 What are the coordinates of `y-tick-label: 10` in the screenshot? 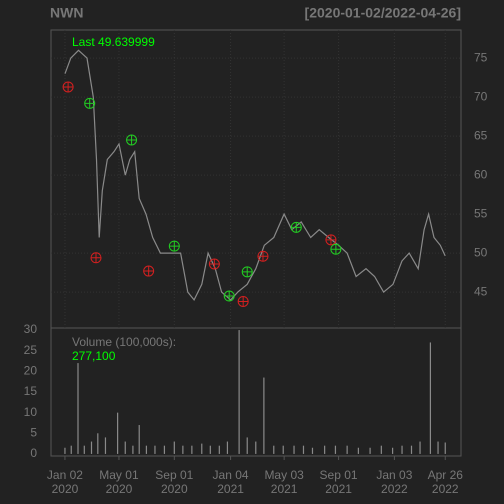 It's located at (31, 412).